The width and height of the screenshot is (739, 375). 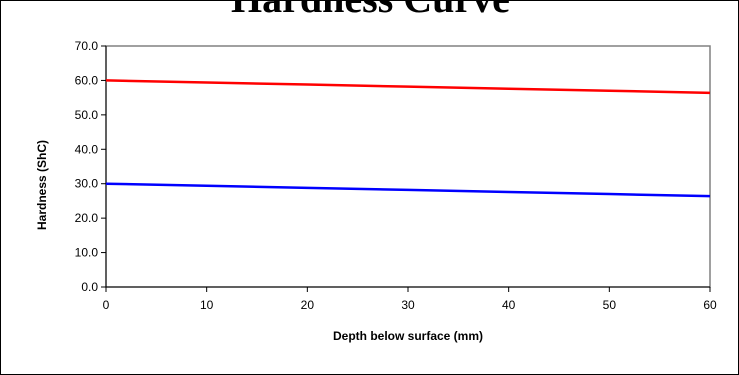 I want to click on y-tick-label: 40.0, so click(x=87, y=149).